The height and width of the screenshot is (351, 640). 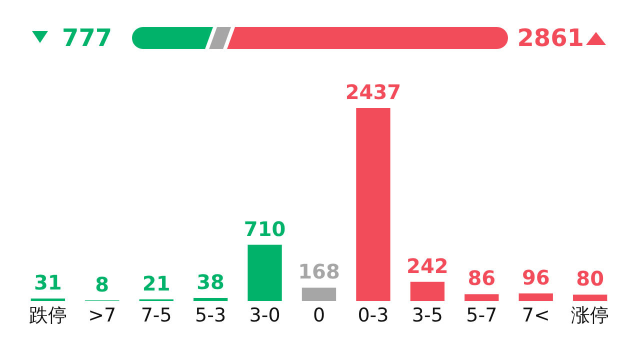 I want to click on x-tick-label: 7-5, so click(x=156, y=315).